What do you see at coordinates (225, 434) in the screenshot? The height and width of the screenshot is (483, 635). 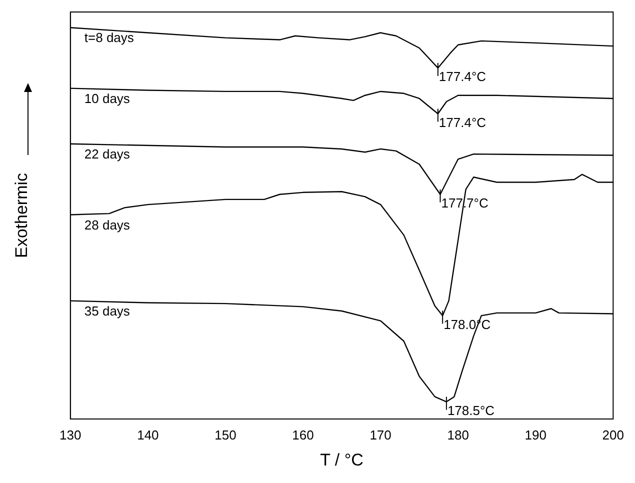 I see `x-tick-label: 150` at bounding box center [225, 434].